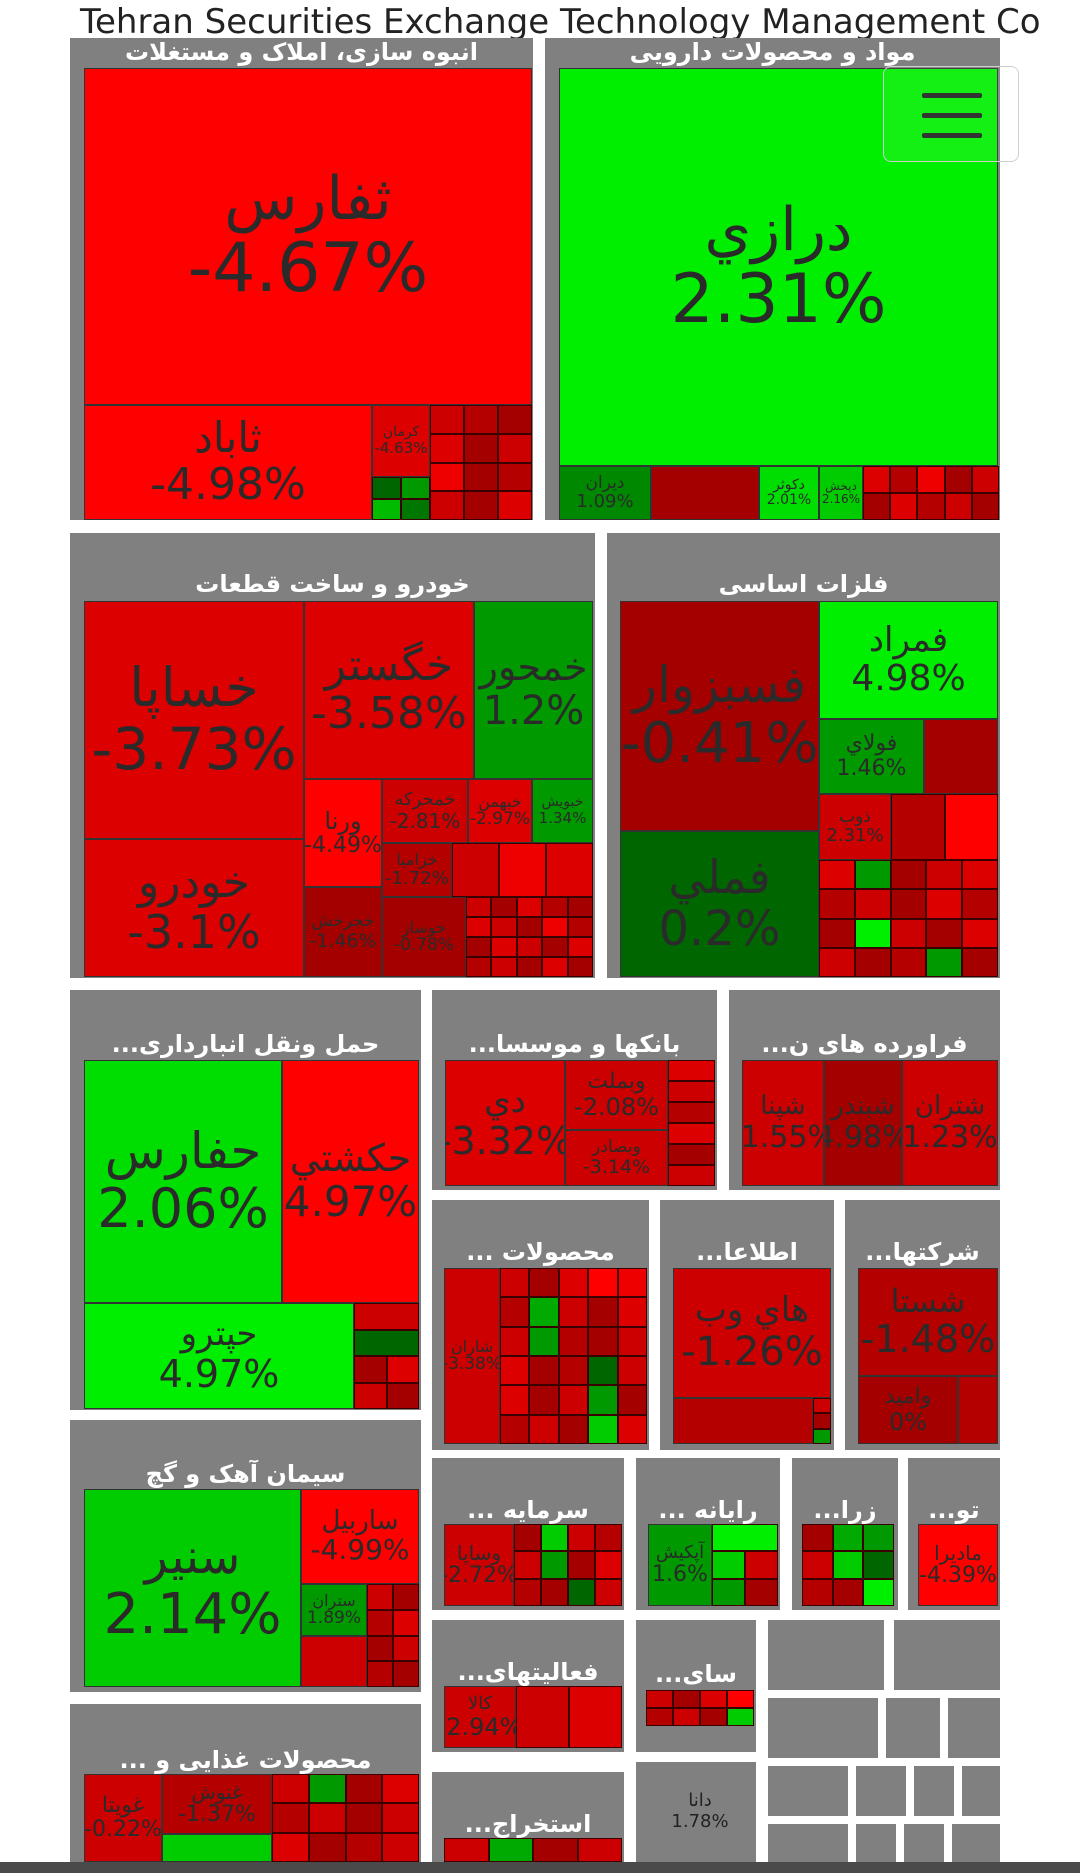 The width and height of the screenshot is (1080, 1873). I want to click on tile-varna: ورنا -4.49%, so click(343, 833).